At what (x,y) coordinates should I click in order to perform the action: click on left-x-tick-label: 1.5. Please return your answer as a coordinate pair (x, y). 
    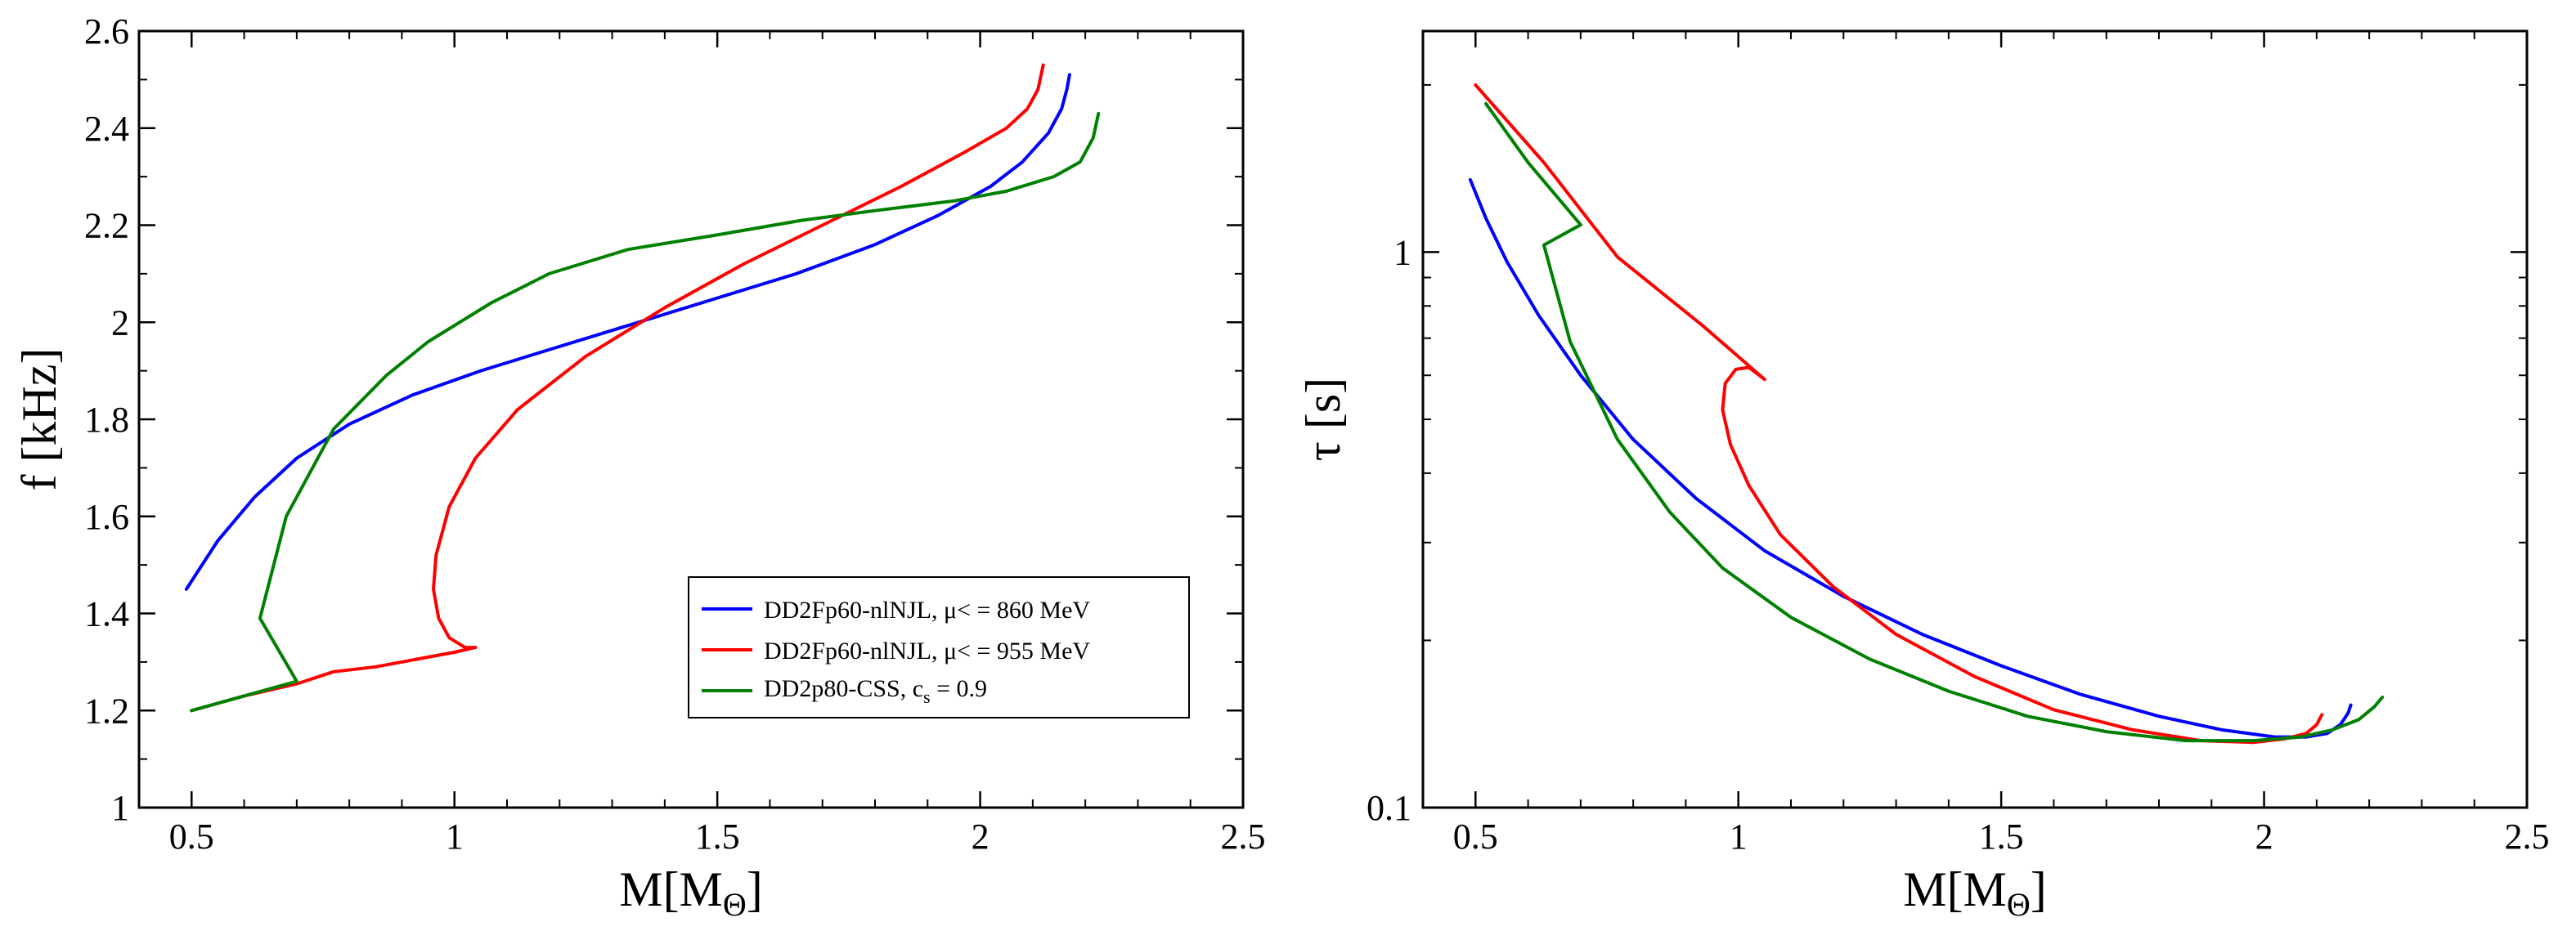
    Looking at the image, I should click on (718, 837).